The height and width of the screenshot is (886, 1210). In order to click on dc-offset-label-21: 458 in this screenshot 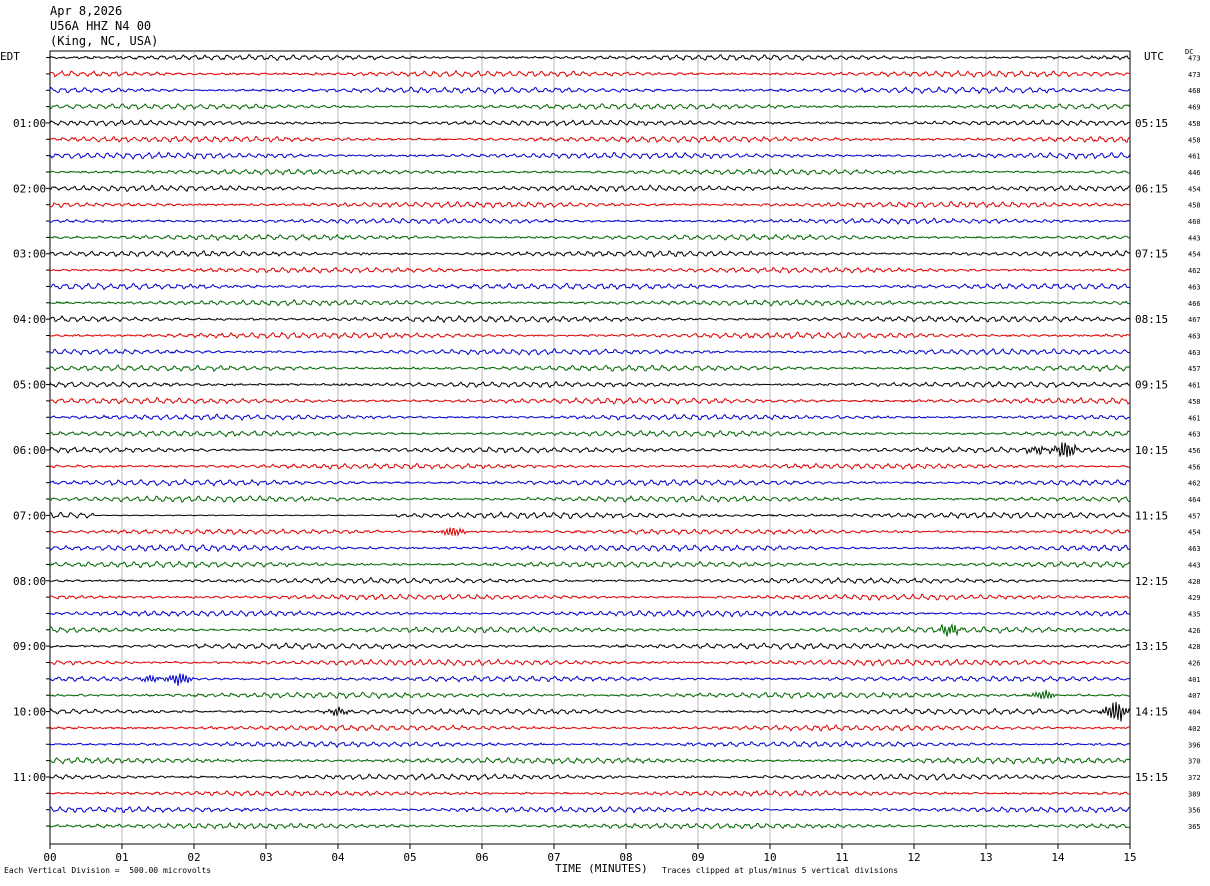, I will do `click(1194, 402)`.